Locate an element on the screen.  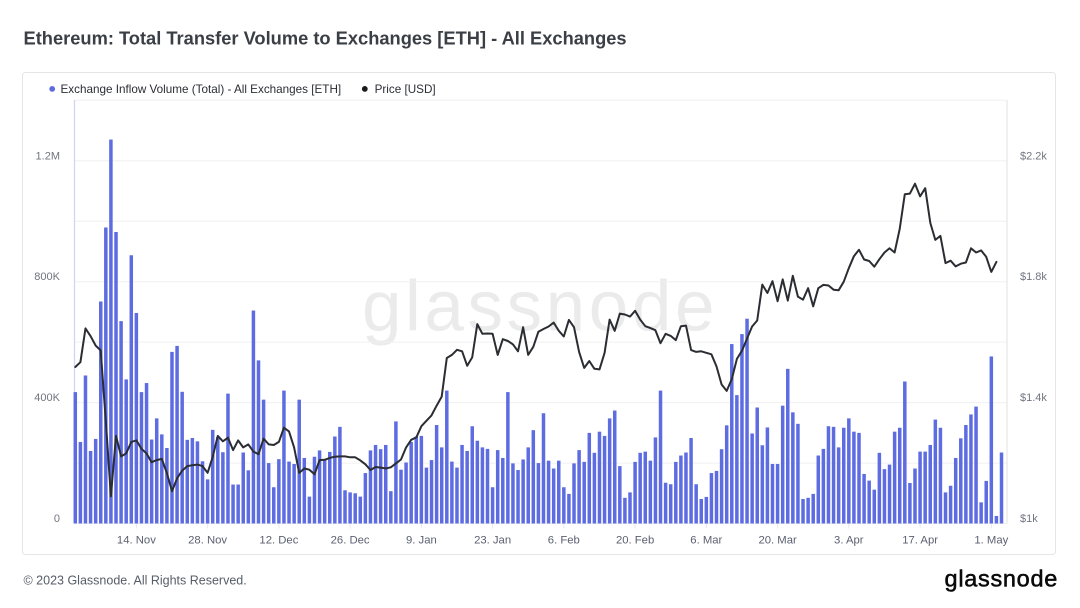
svg-text: 6. Feb is located at coordinates (564, 541).